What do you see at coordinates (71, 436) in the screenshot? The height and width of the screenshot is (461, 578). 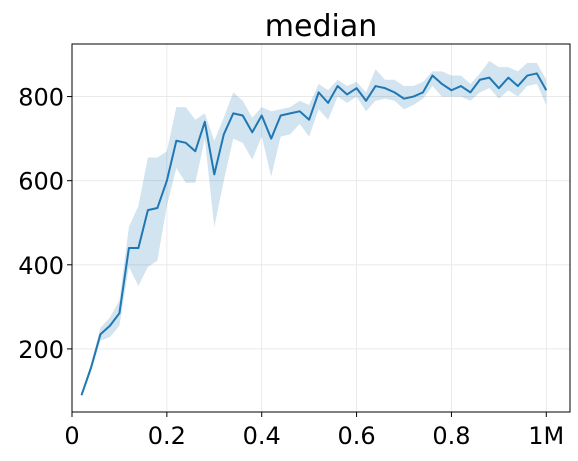 I see `x-tick-label: 0` at bounding box center [71, 436].